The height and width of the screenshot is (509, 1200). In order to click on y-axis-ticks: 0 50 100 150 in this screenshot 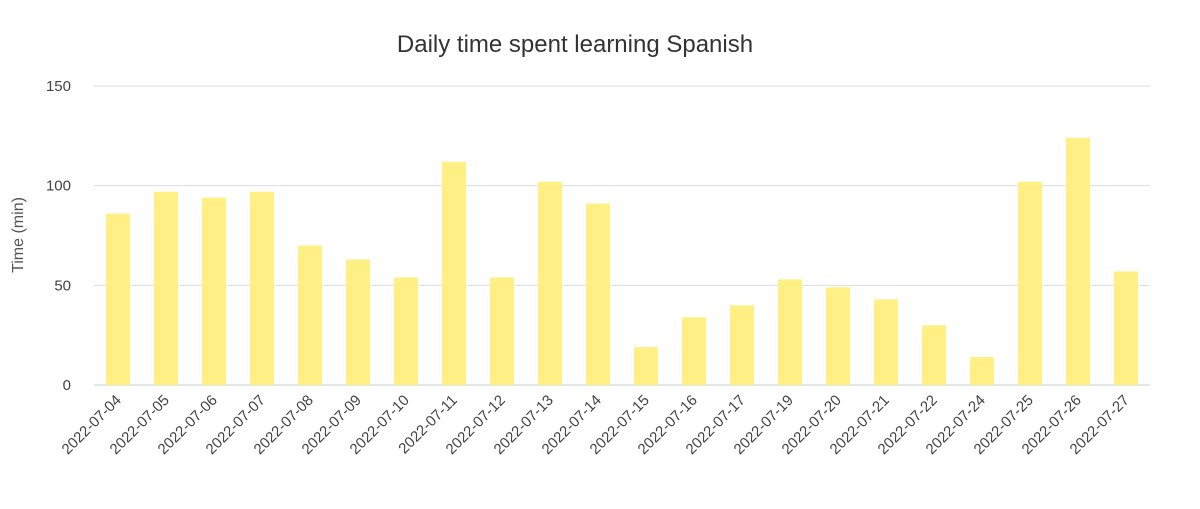, I will do `click(58, 236)`.